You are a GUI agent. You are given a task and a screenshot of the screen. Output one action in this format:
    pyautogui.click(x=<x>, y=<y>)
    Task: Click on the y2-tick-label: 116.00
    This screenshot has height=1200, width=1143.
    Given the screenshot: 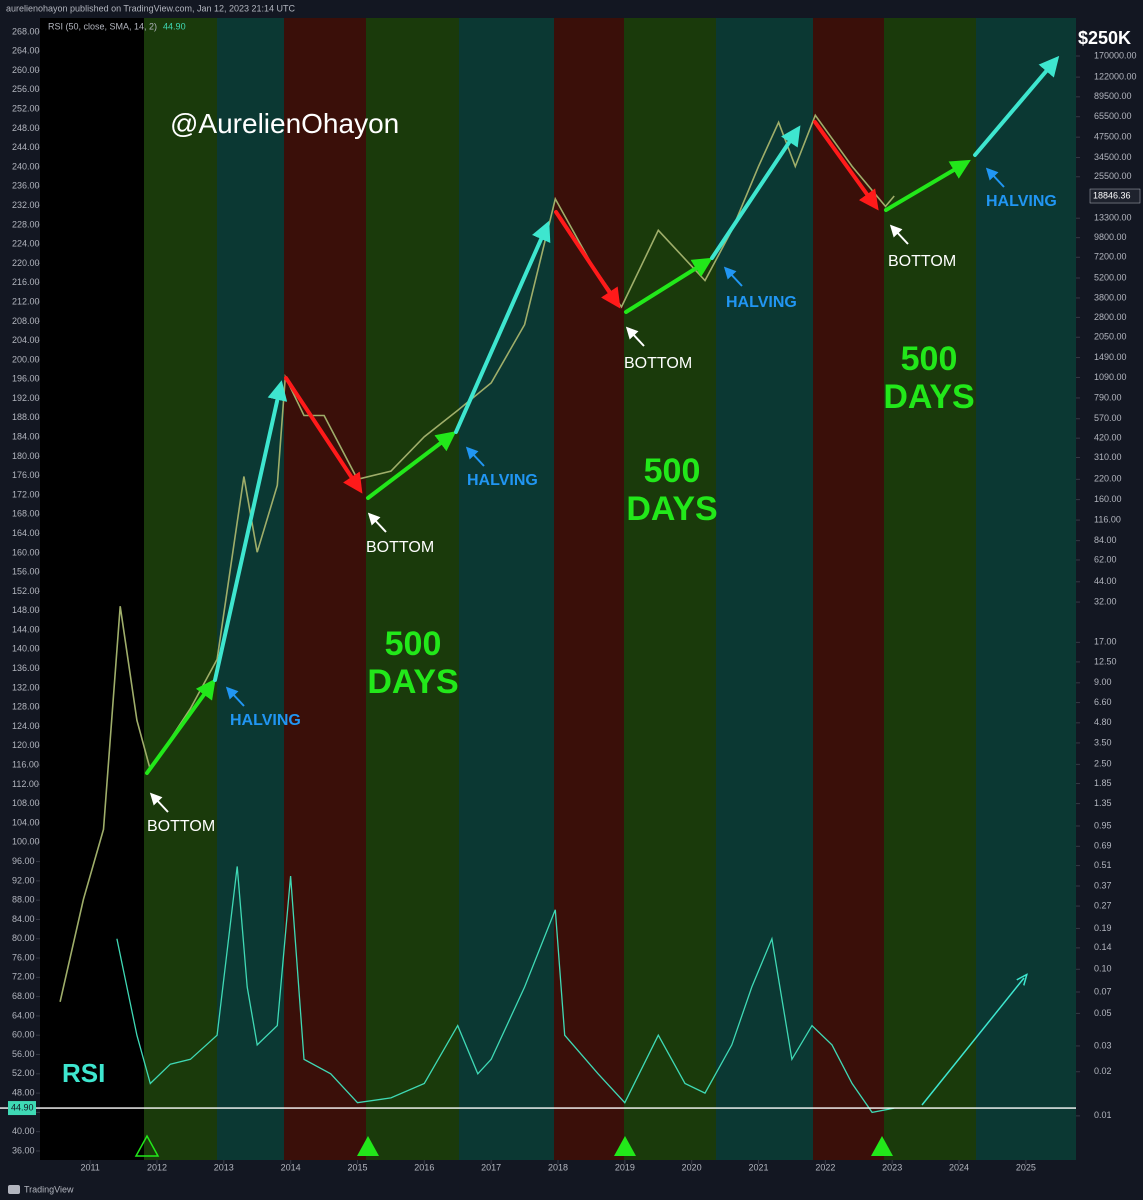 What is the action you would take?
    pyautogui.click(x=1107, y=519)
    